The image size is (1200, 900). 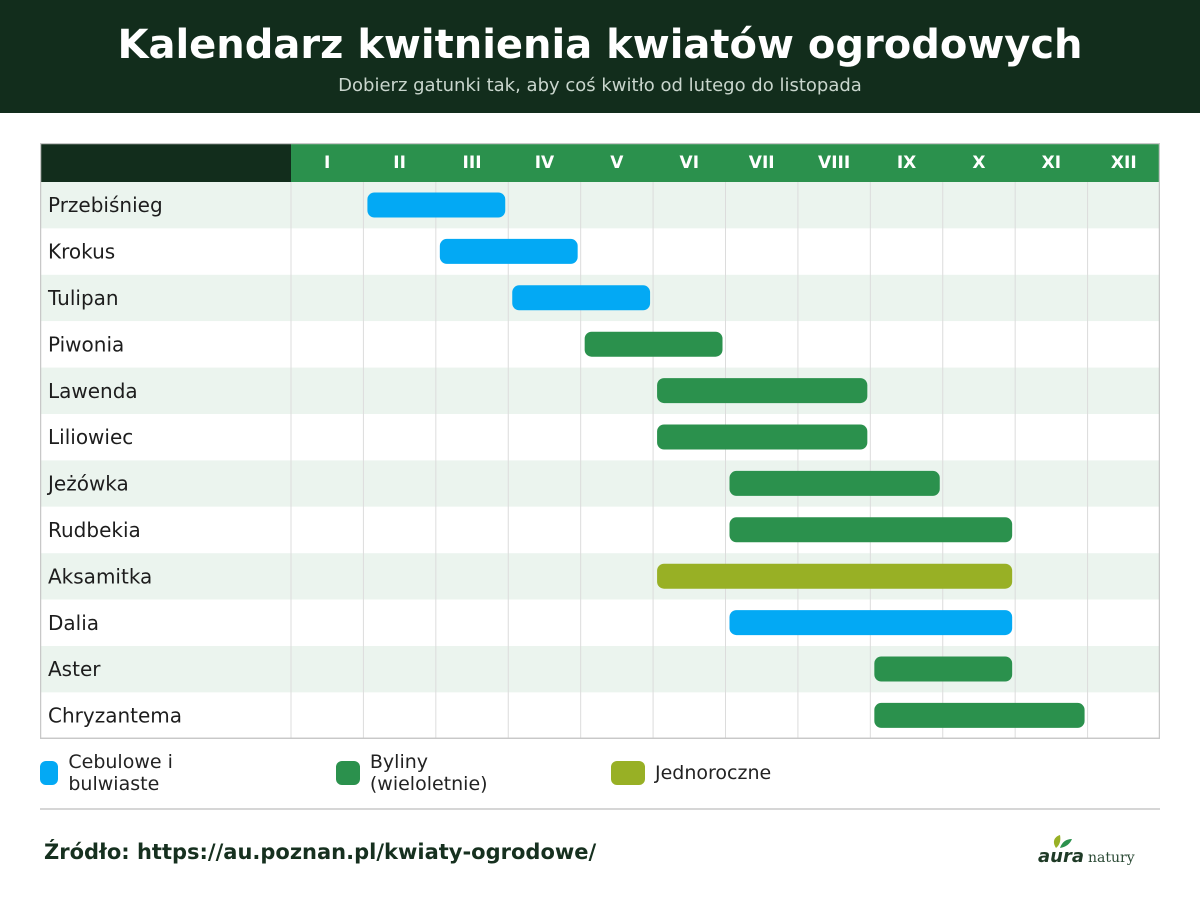 What do you see at coordinates (86, 344) in the screenshot?
I see `row-label: Piwonia` at bounding box center [86, 344].